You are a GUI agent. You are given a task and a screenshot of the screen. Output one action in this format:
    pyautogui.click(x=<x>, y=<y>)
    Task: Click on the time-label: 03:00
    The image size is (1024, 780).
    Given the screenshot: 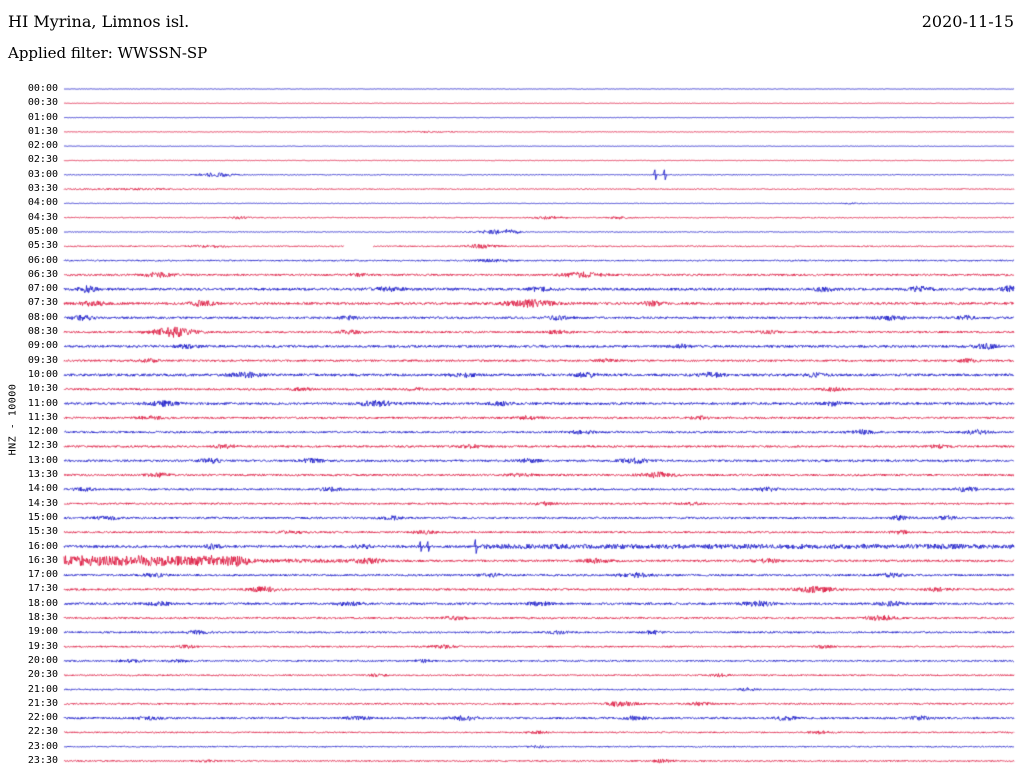 What is the action you would take?
    pyautogui.click(x=42, y=174)
    